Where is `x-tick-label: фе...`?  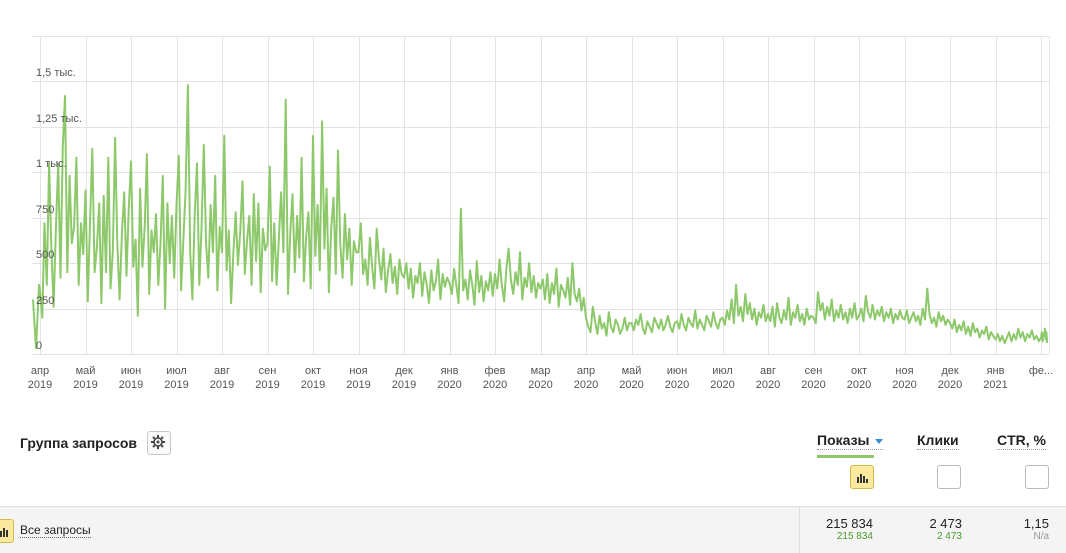 x-tick-label: фе... is located at coordinates (1041, 371).